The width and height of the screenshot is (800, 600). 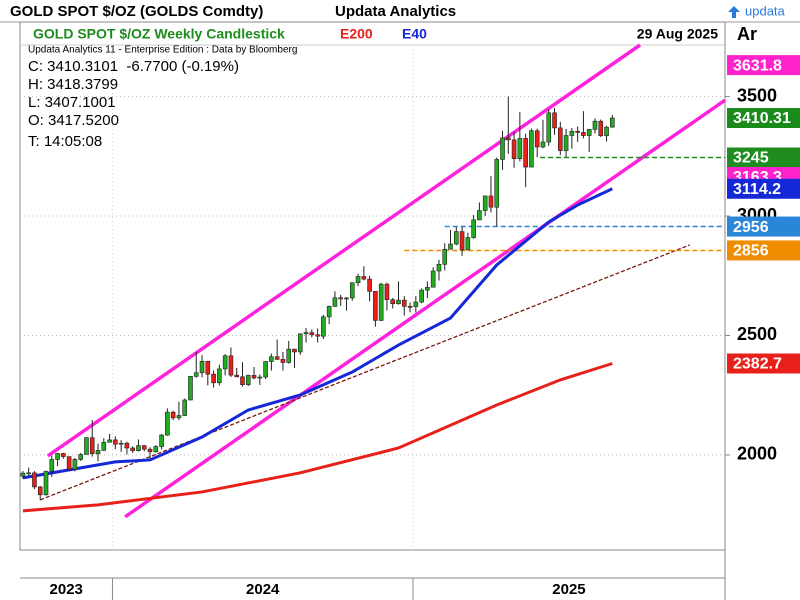 What do you see at coordinates (734, 12) in the screenshot?
I see `logo-icon` at bounding box center [734, 12].